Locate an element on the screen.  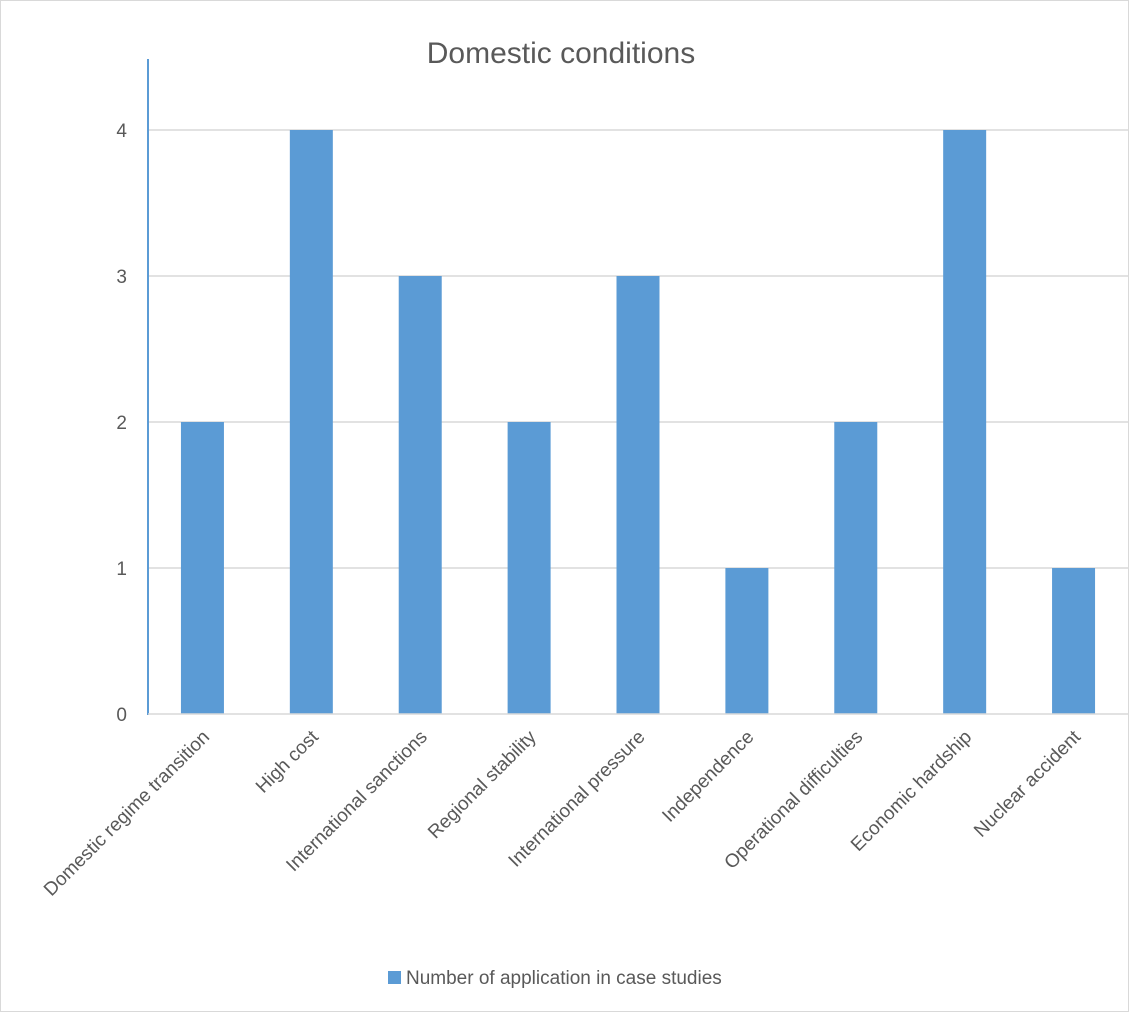
category-label: Domestic regime transition is located at coordinates (127, 814).